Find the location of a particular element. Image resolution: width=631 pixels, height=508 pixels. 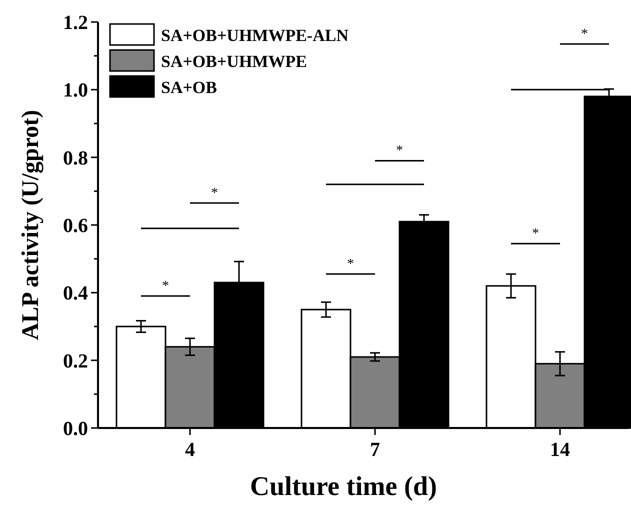

x-tick-label: 14 is located at coordinates (560, 450).